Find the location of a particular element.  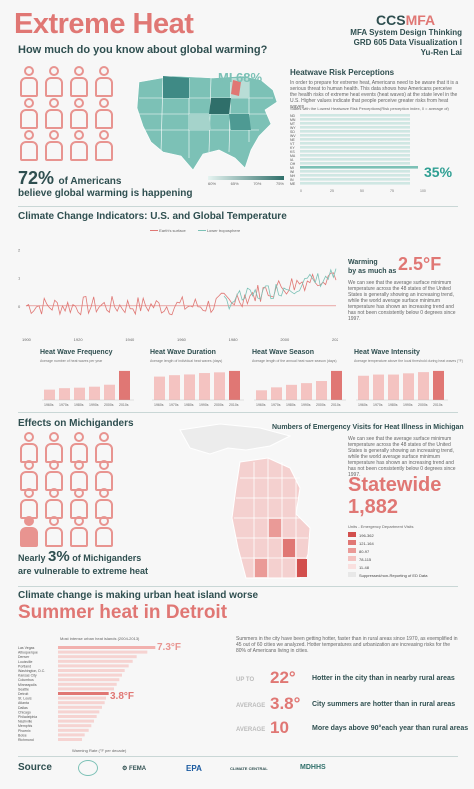

mini-x-tick: 2010s is located at coordinates (336, 405).